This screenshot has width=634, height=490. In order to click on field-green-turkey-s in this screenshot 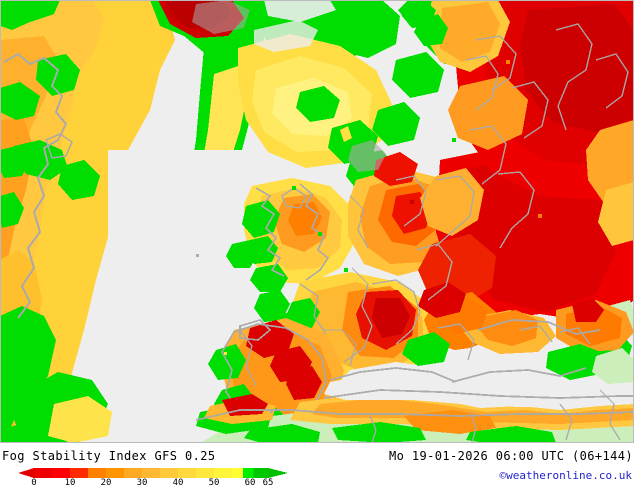, I will do `click(576, 362)`.